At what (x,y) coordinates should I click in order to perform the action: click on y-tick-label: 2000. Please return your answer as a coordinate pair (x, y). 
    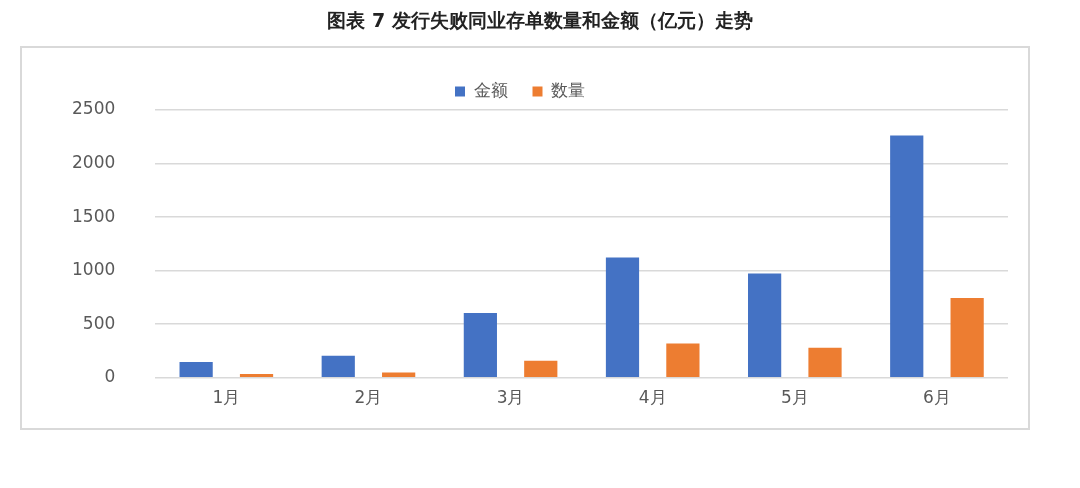
    Looking at the image, I should click on (94, 161).